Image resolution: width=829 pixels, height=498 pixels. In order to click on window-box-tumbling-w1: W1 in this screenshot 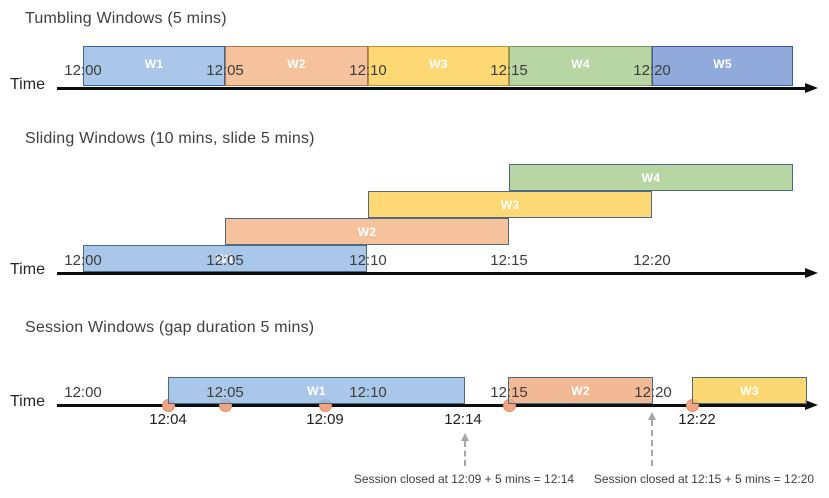, I will do `click(154, 66)`.